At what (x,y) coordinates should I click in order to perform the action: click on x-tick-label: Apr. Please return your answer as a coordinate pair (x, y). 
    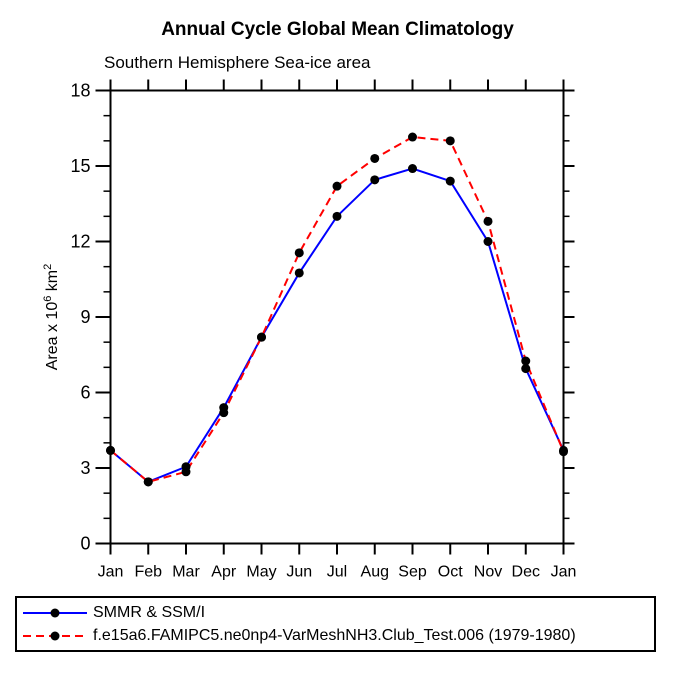
    Looking at the image, I should click on (224, 572).